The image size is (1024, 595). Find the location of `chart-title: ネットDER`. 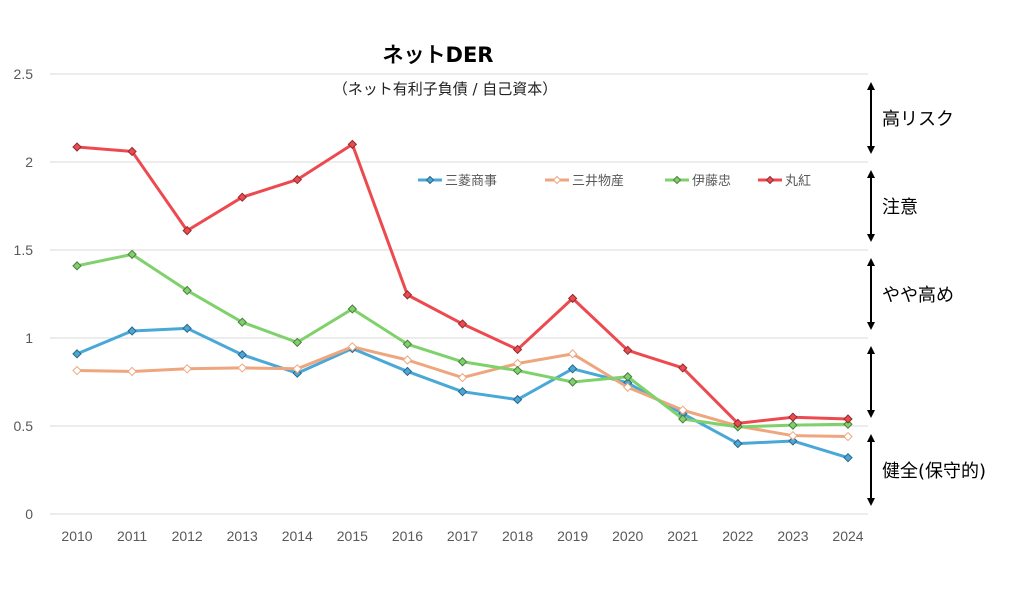

chart-title: ネットDER is located at coordinates (438, 55).